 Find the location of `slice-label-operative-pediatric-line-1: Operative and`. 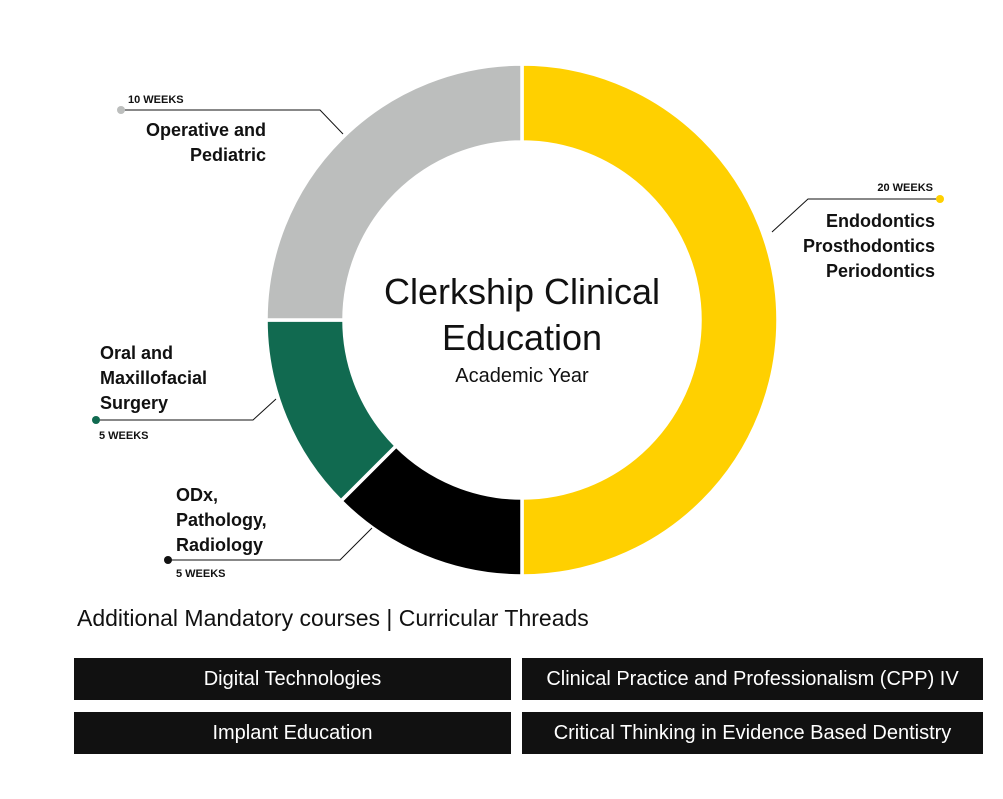

slice-label-operative-pediatric-line-1: Operative and is located at coordinates (206, 130).